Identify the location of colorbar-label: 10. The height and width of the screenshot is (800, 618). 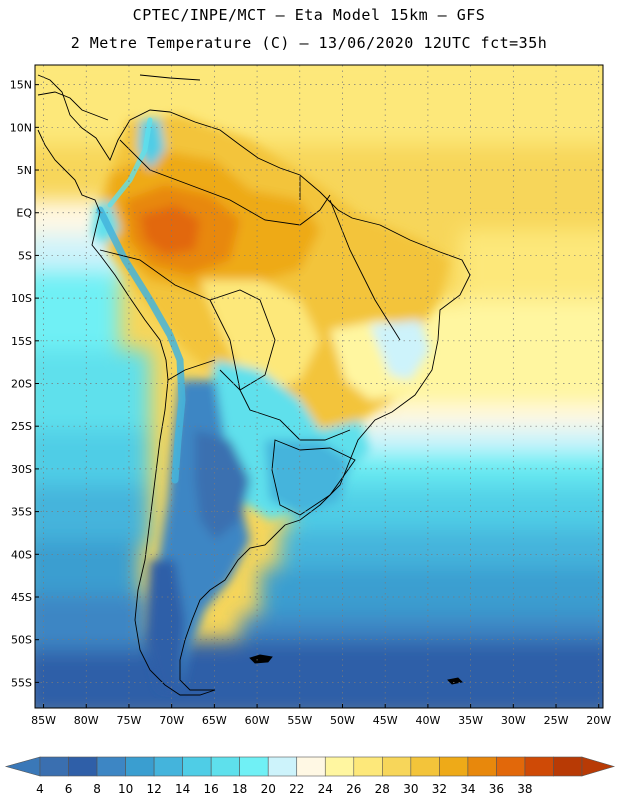
(125, 789).